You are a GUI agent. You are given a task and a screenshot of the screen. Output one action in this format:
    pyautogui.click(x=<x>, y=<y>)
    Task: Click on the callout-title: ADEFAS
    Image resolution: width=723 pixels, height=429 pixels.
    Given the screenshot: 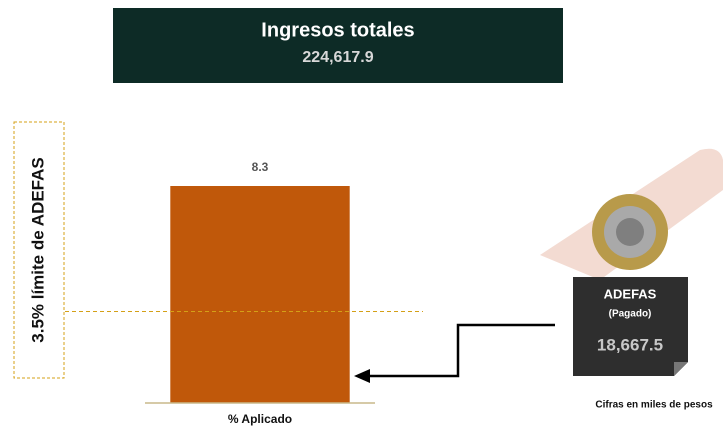 What is the action you would take?
    pyautogui.click(x=630, y=293)
    